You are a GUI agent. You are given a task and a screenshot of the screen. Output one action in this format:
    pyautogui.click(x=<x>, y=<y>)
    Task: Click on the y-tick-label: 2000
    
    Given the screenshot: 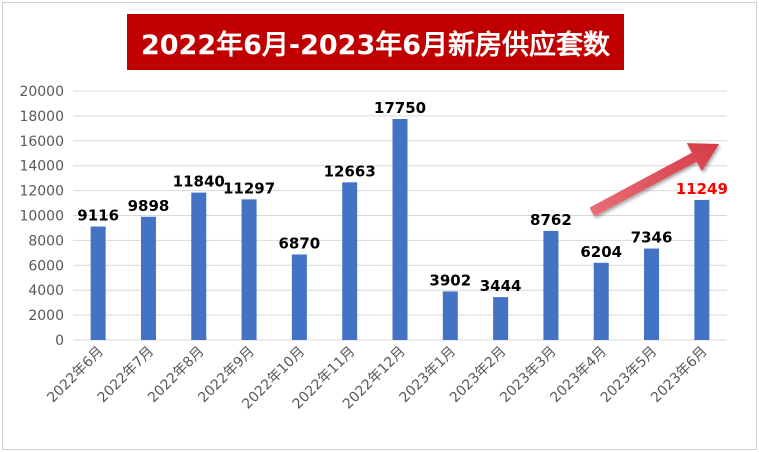 What is the action you would take?
    pyautogui.click(x=46, y=316)
    